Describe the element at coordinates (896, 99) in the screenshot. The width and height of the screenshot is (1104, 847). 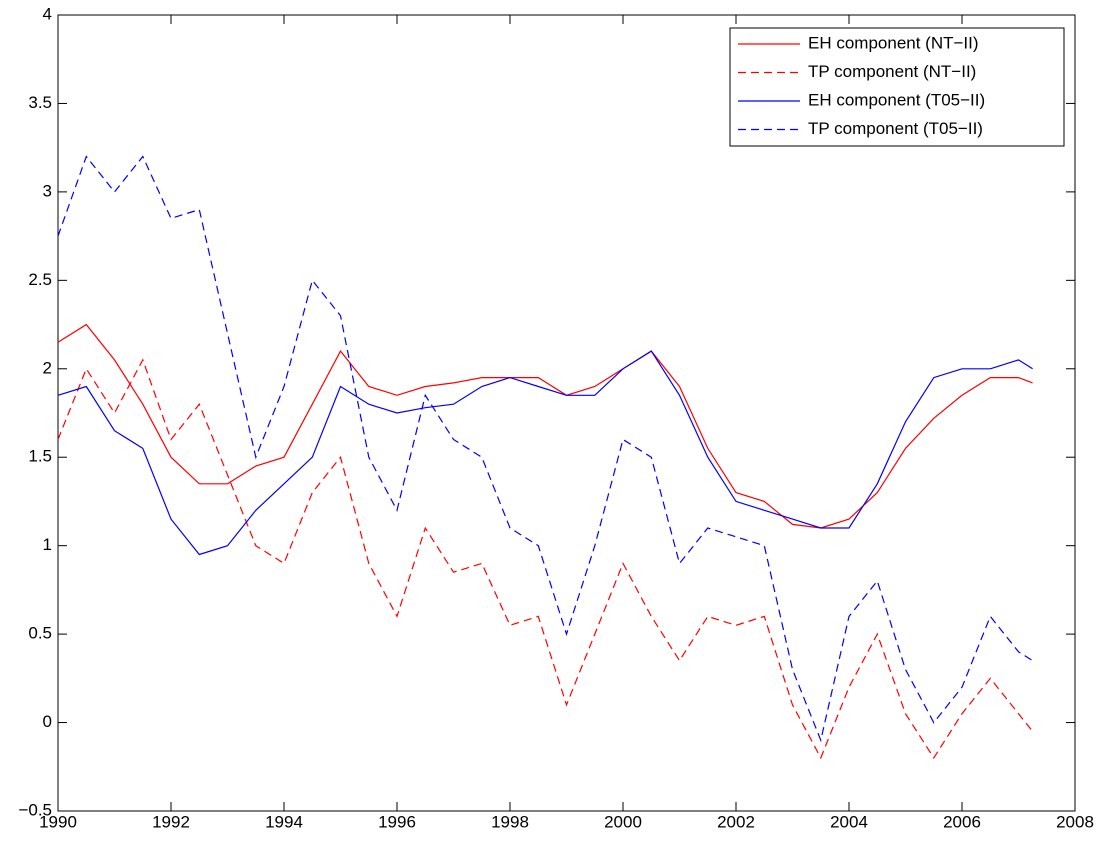
I see `legend-label: EH component (T05−II)` at that location.